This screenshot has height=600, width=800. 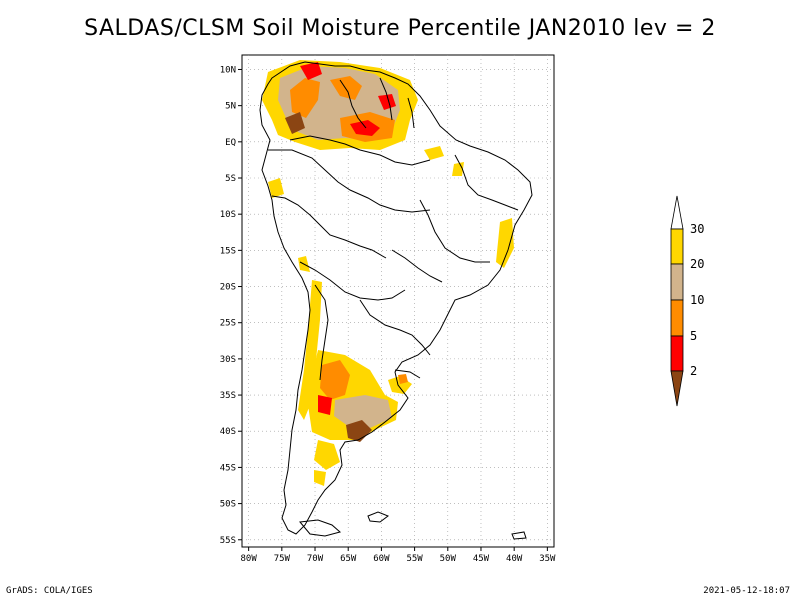 I want to click on lon-tick-label: 65W, so click(x=348, y=559).